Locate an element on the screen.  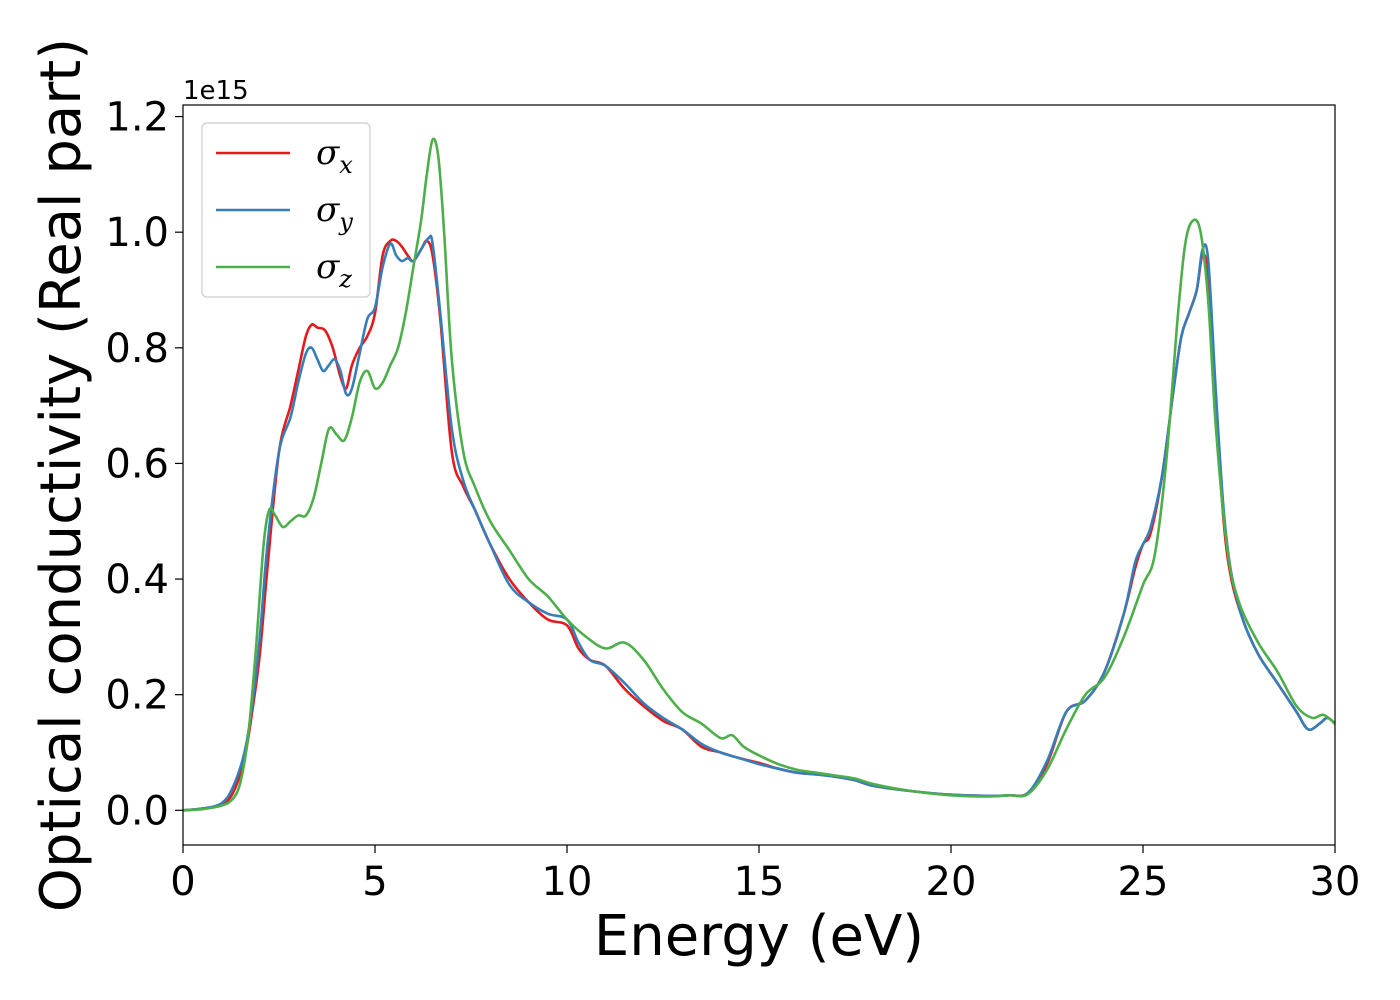
x-axis-label: Energy (eV) is located at coordinates (759, 936).